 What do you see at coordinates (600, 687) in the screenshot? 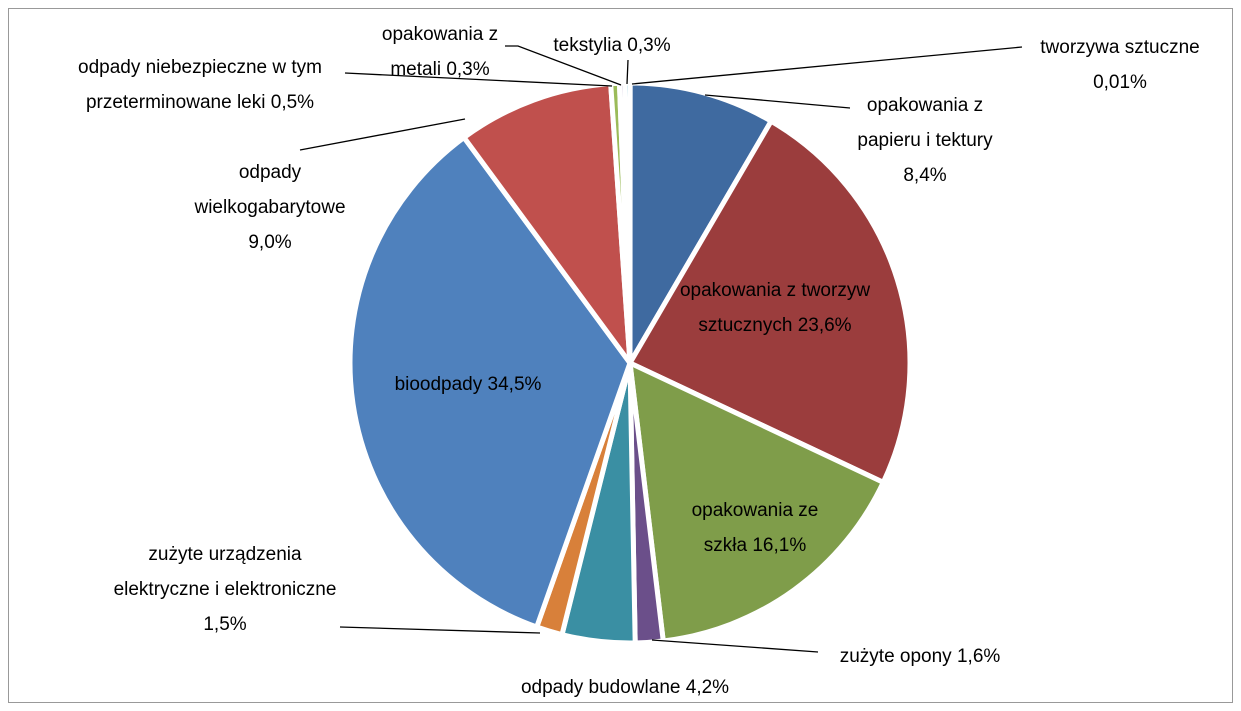
I see `category-label: odpady budowlane` at bounding box center [600, 687].